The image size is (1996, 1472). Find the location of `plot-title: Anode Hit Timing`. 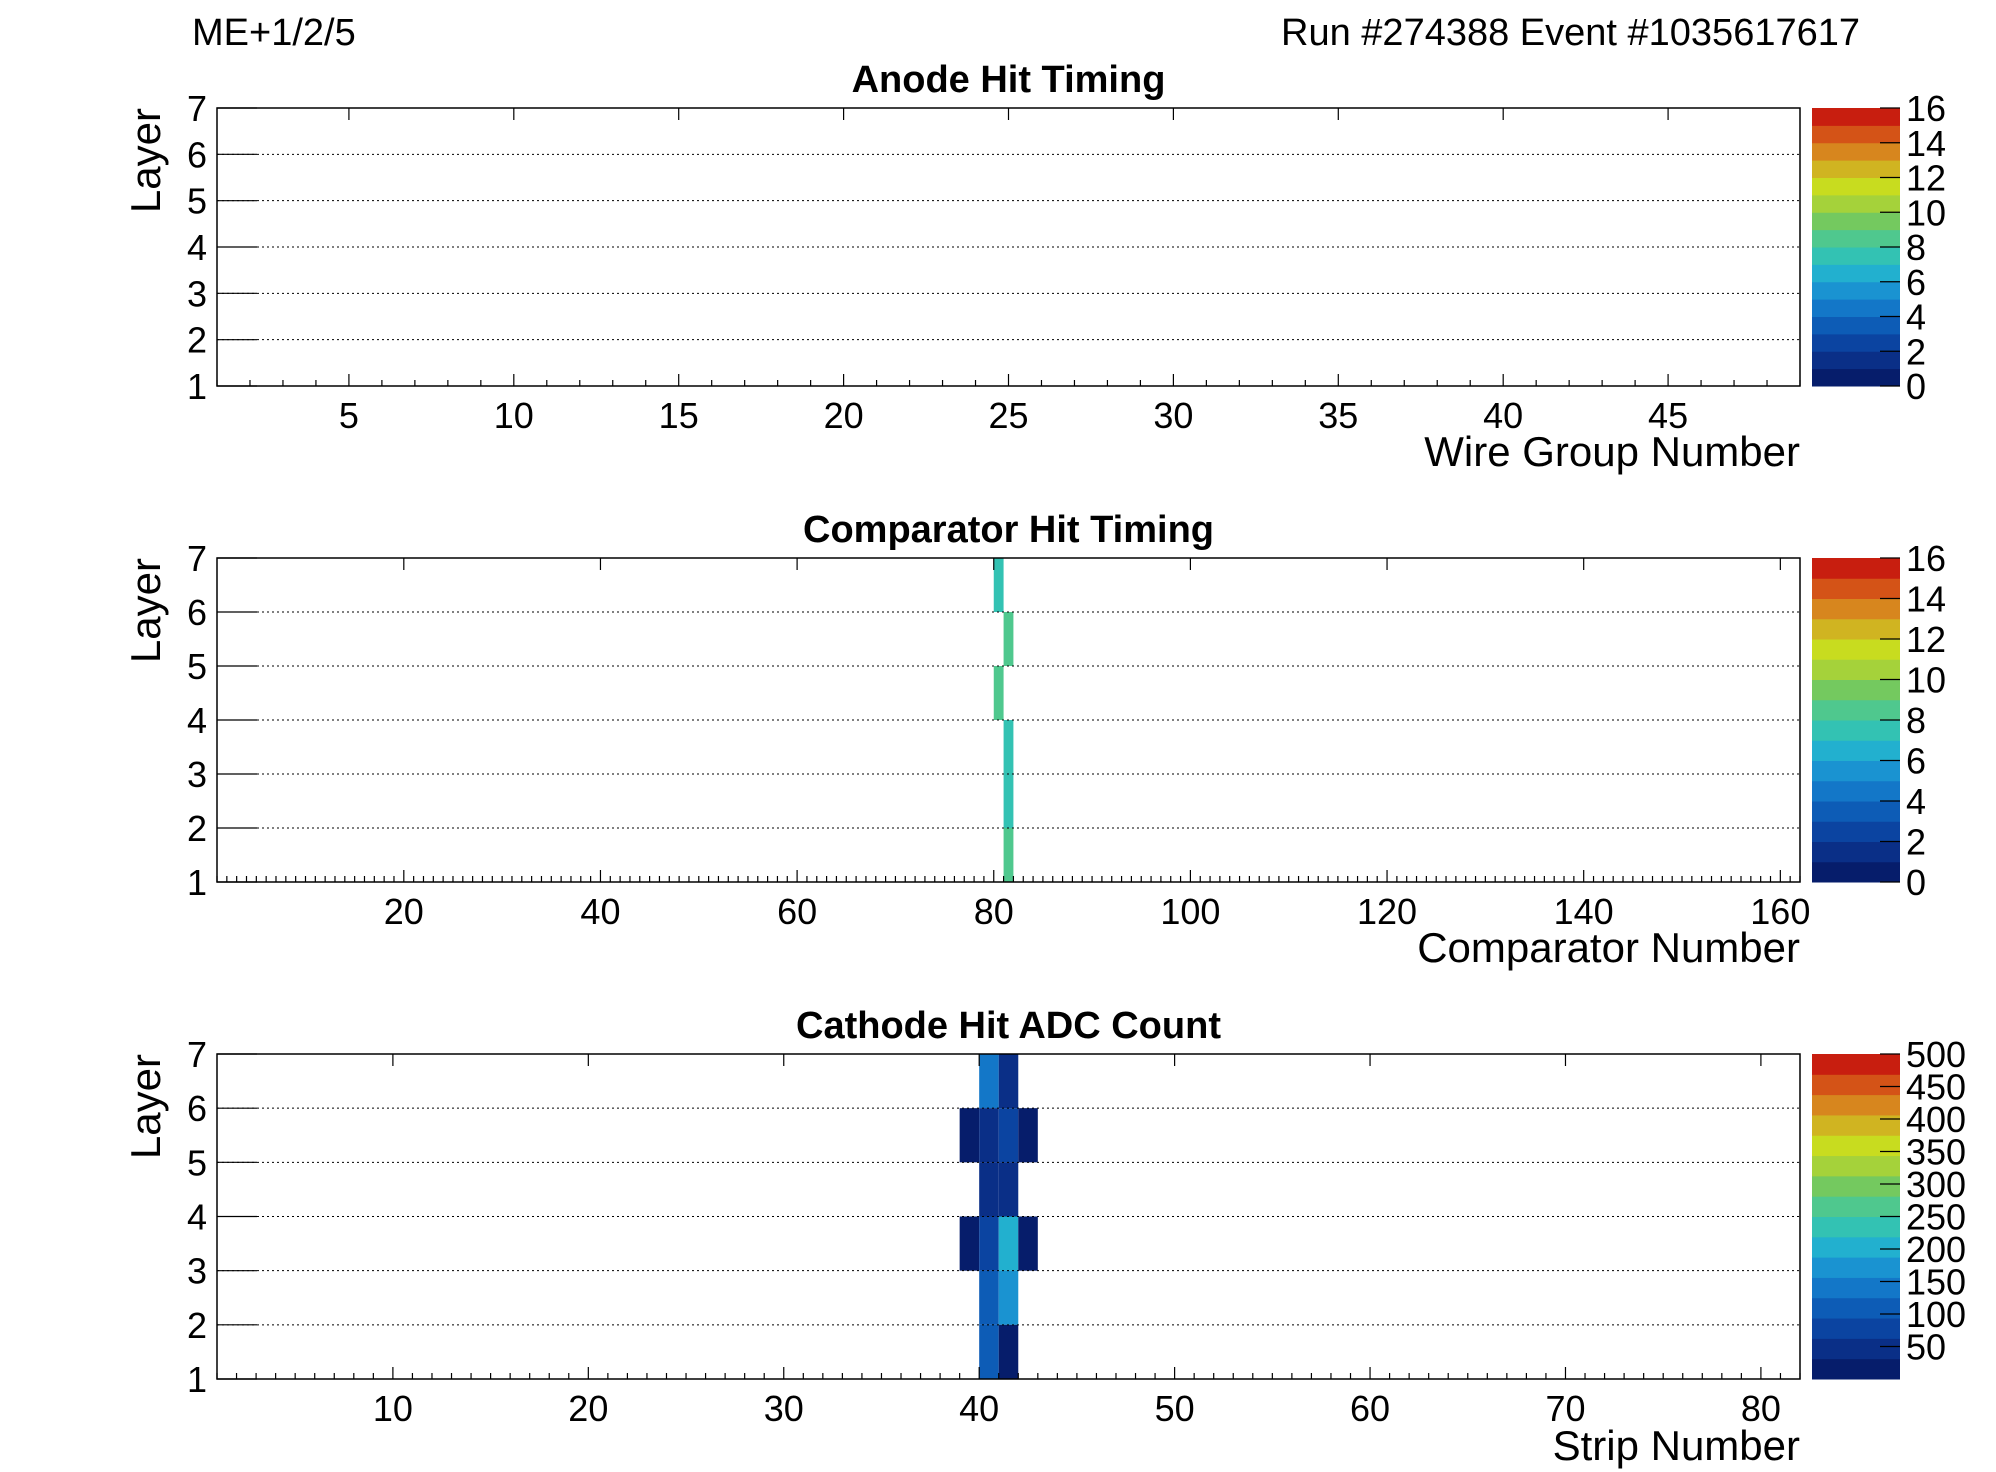

plot-title: Anode Hit Timing is located at coordinates (1009, 80).